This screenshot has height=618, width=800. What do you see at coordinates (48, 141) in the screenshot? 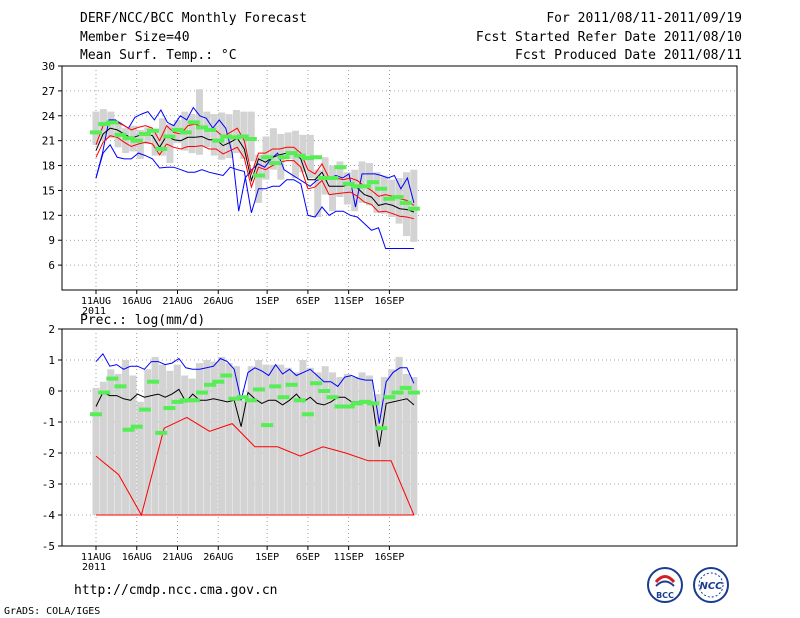
I see `temp-y-tick-label: 21` at bounding box center [48, 141].